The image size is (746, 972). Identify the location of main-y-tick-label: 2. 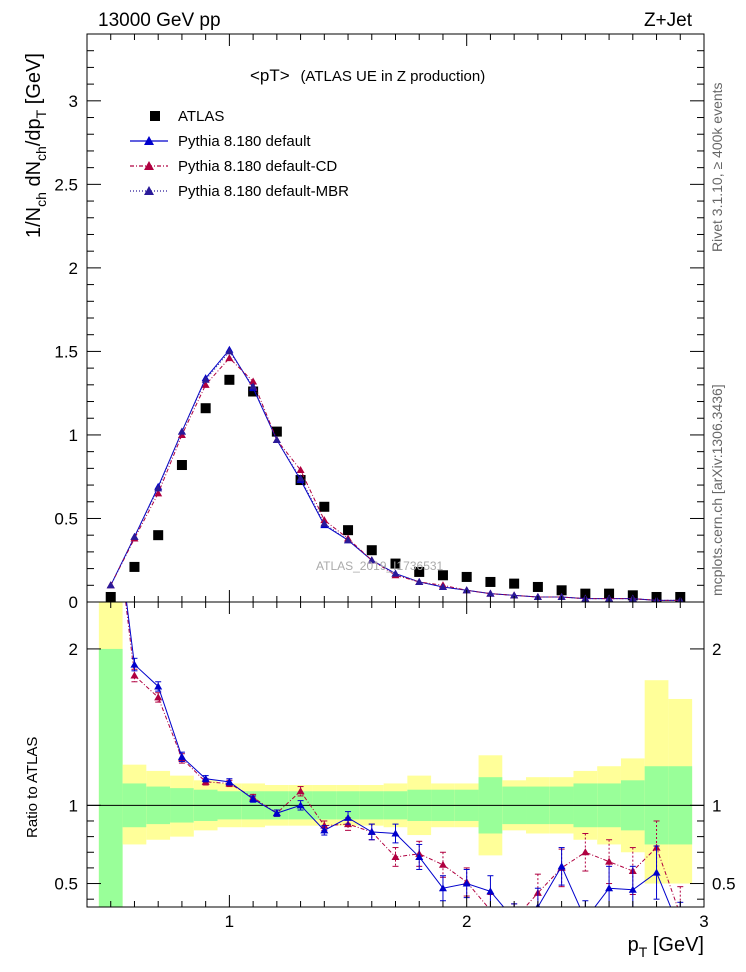
(73, 268).